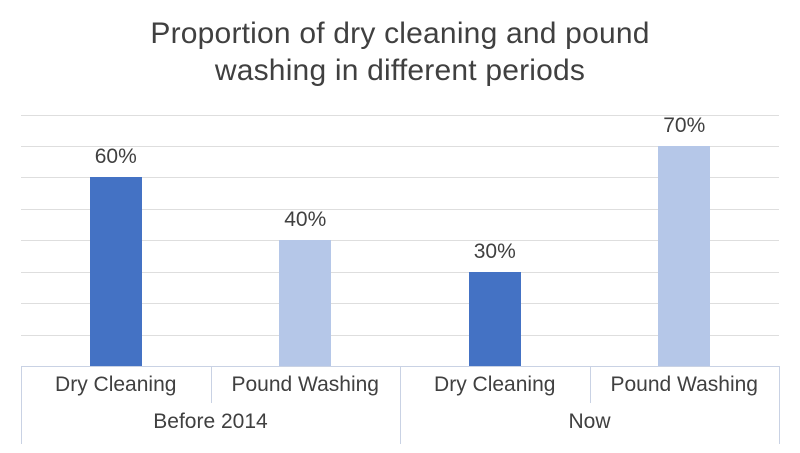  What do you see at coordinates (589, 421) in the screenshot?
I see `group-label-now: Now` at bounding box center [589, 421].